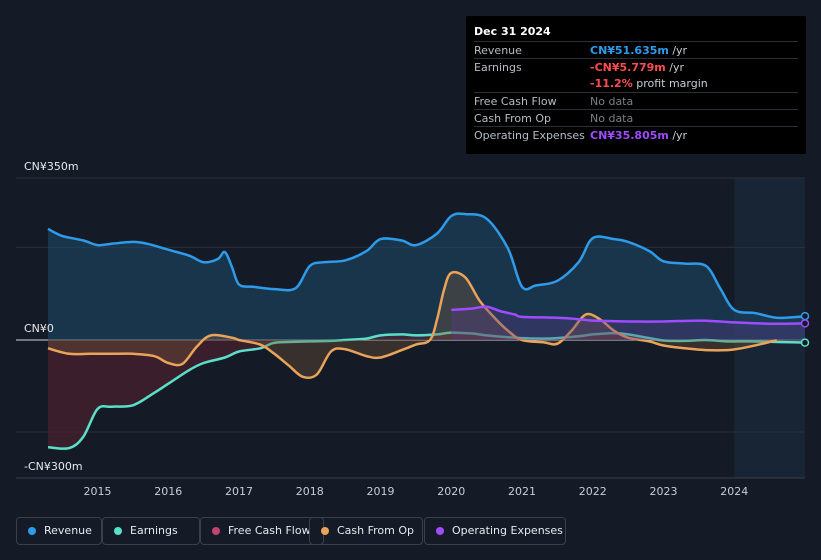  Describe the element at coordinates (664, 491) in the screenshot. I see `x-tick-label: 2023` at that location.